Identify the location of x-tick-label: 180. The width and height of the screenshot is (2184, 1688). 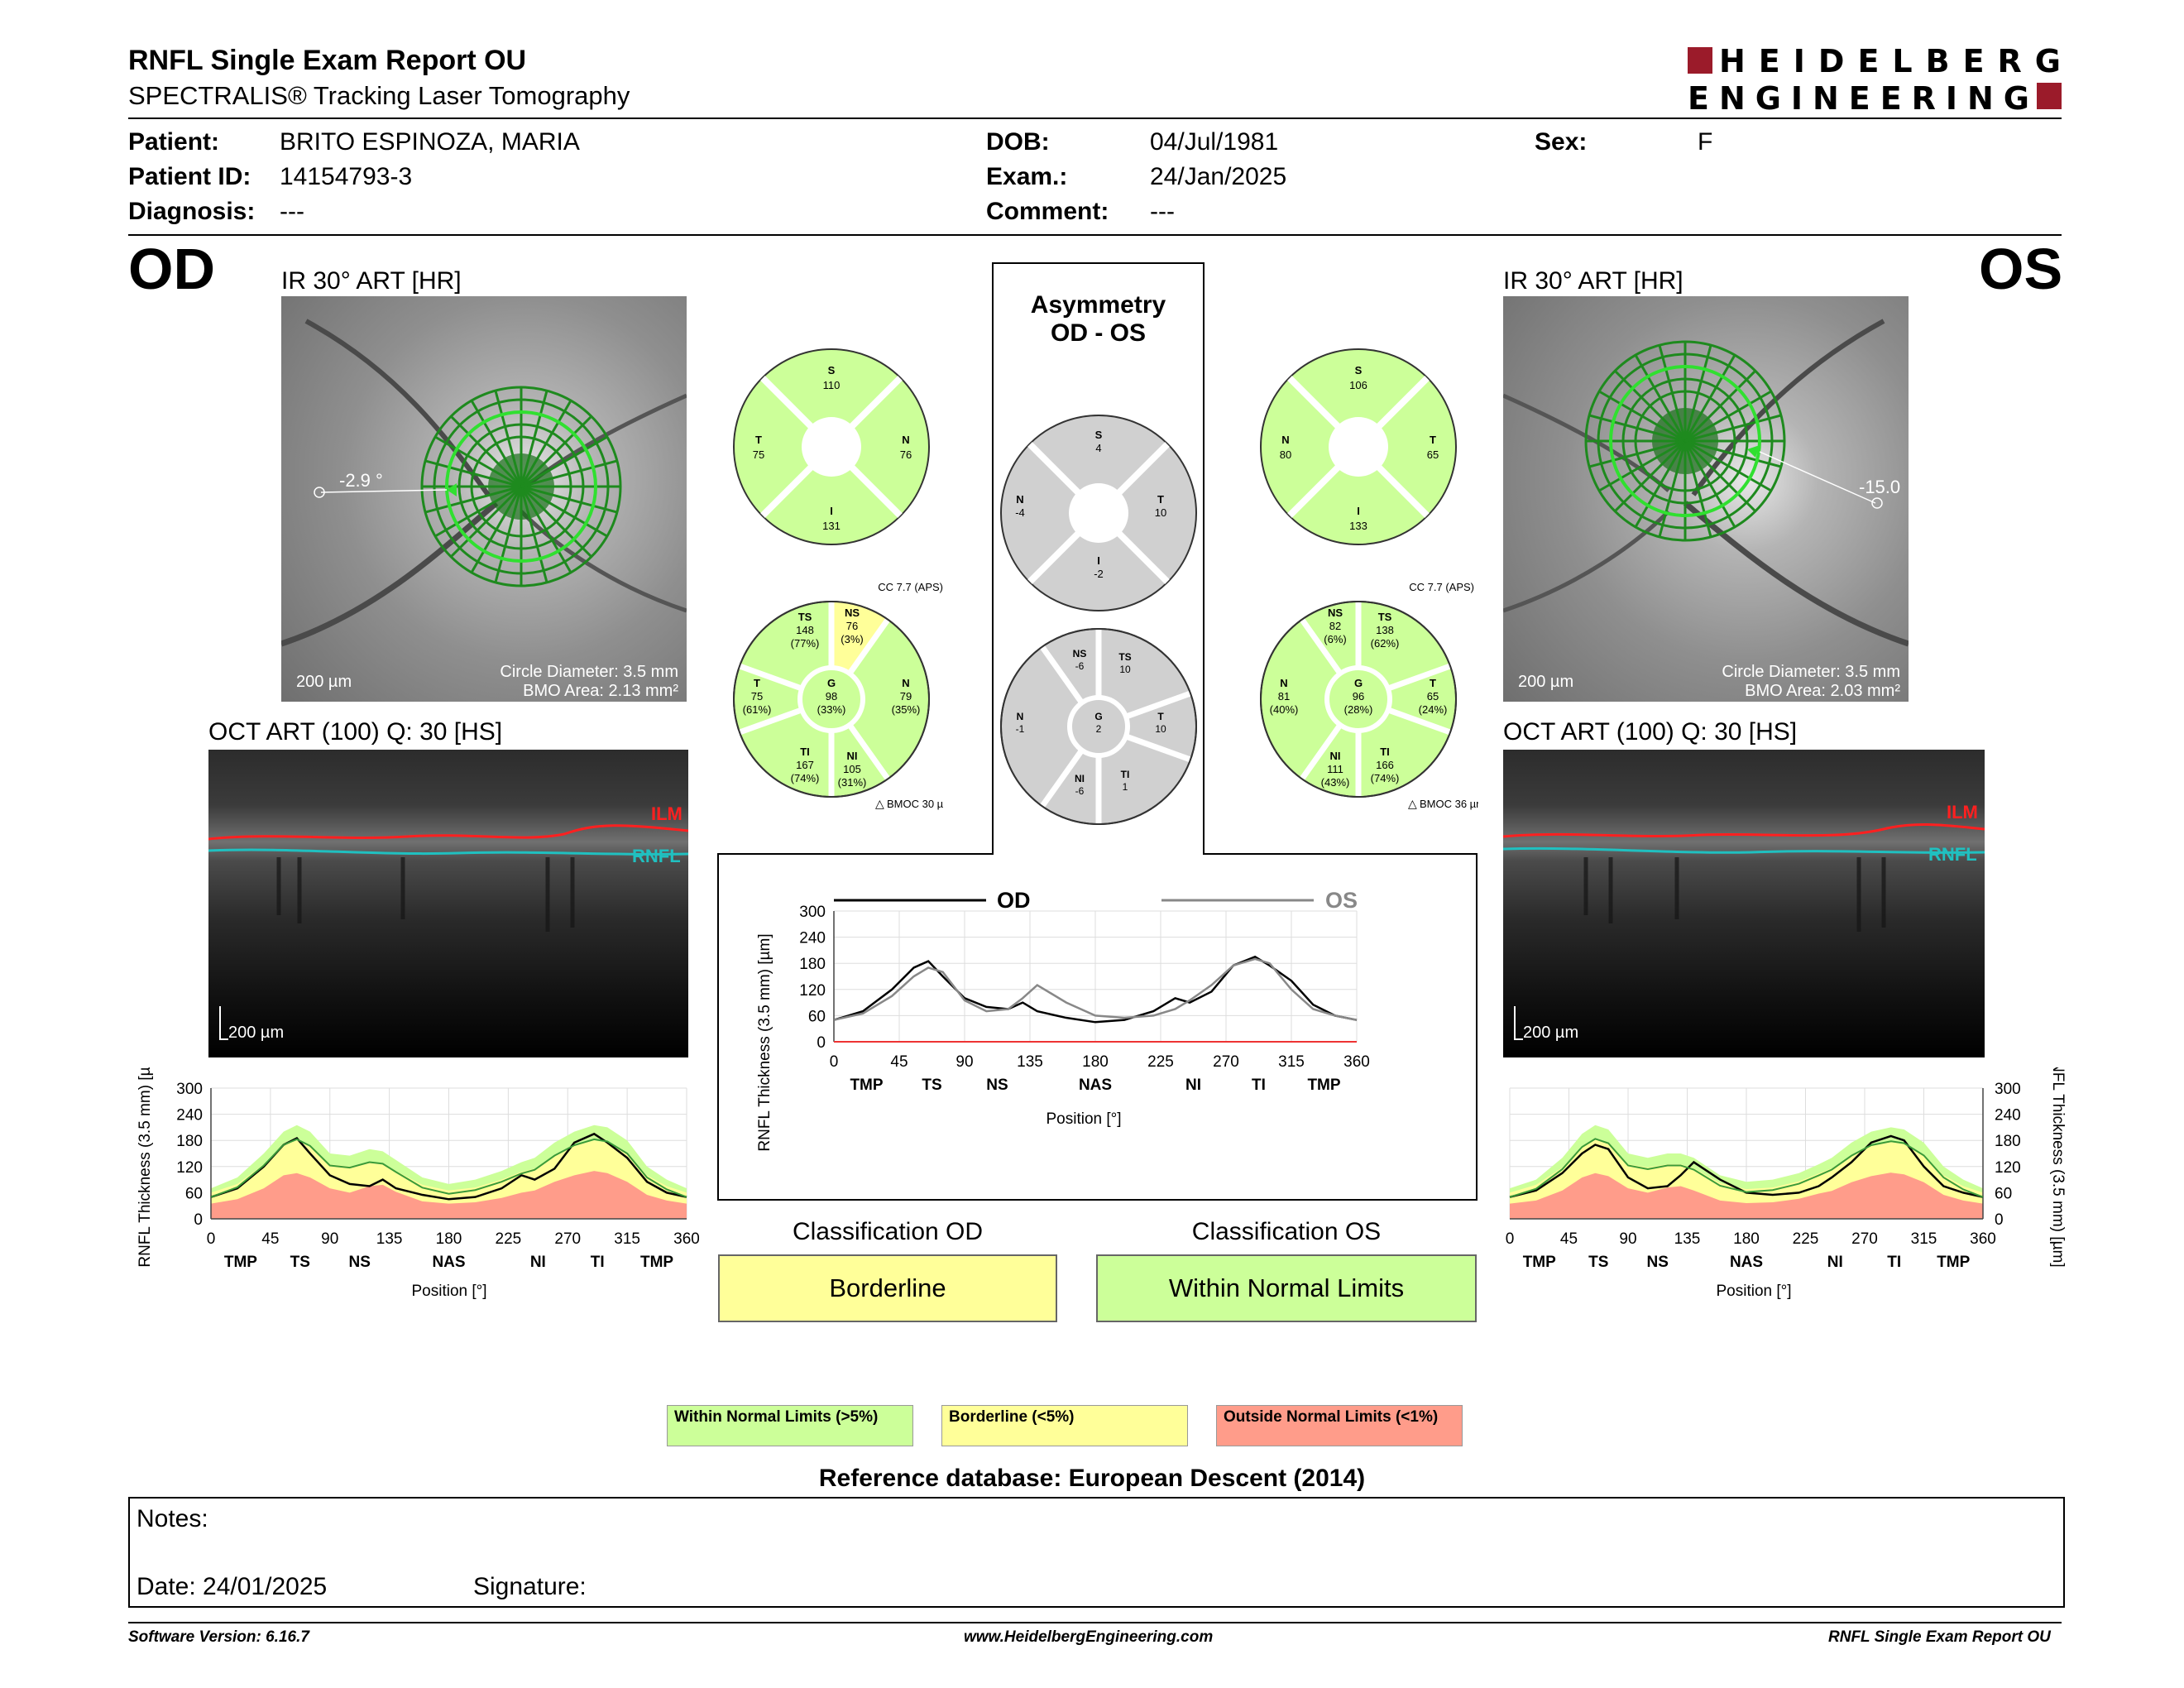
(1746, 1239).